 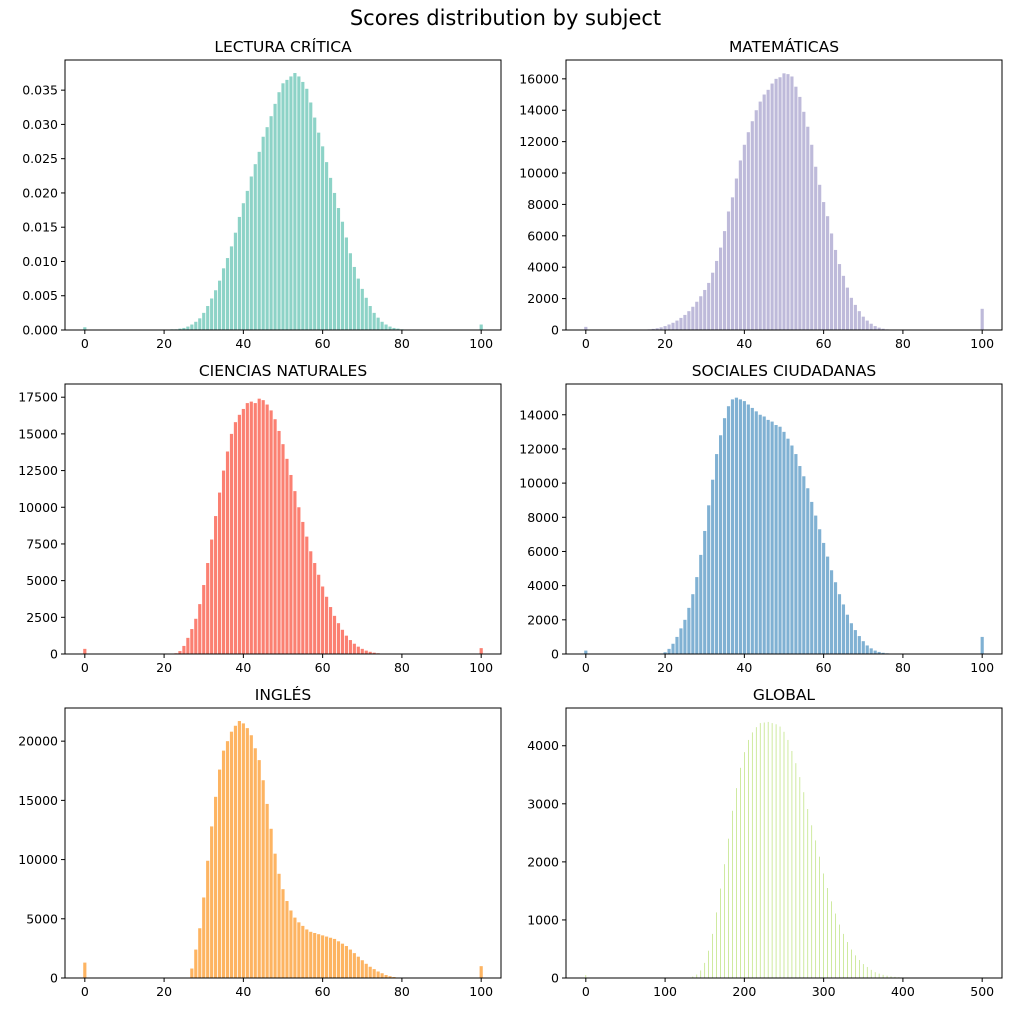 What do you see at coordinates (824, 343) in the screenshot?
I see `x-tick-label: 60` at bounding box center [824, 343].